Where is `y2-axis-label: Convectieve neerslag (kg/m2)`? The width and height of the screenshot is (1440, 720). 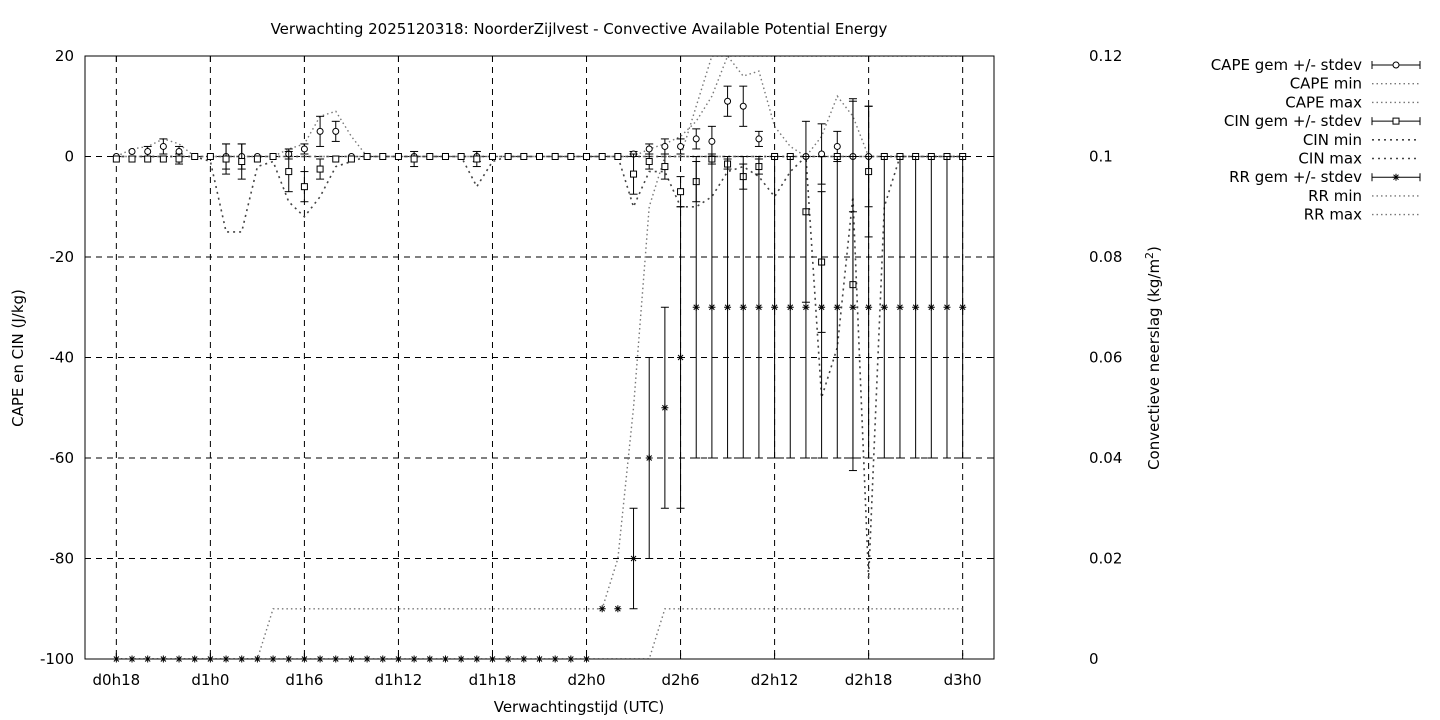 y2-axis-label: Convectieve neerslag (kg/m2) is located at coordinates (1153, 358).